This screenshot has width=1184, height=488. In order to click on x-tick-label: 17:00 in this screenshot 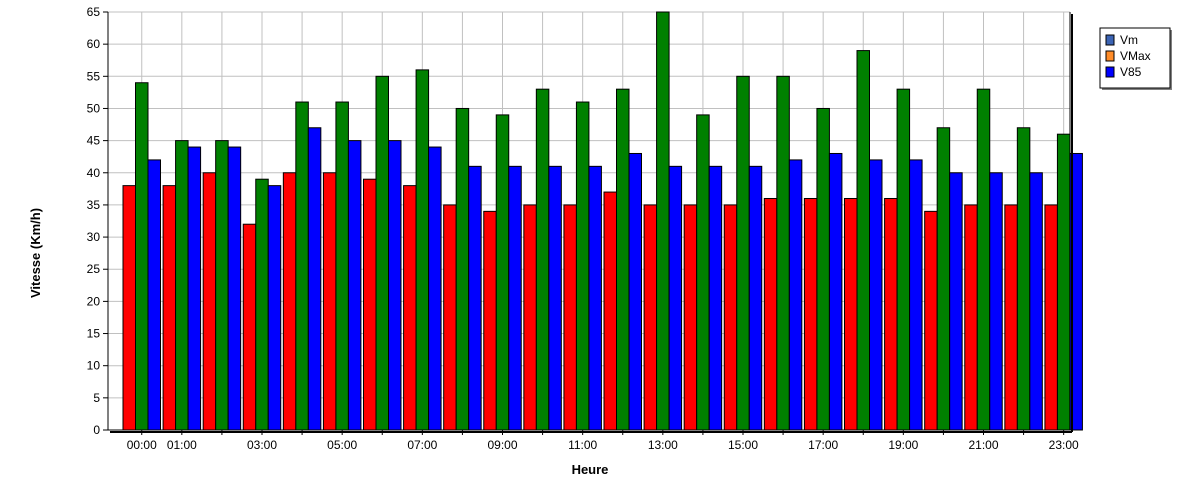, I will do `click(823, 445)`.